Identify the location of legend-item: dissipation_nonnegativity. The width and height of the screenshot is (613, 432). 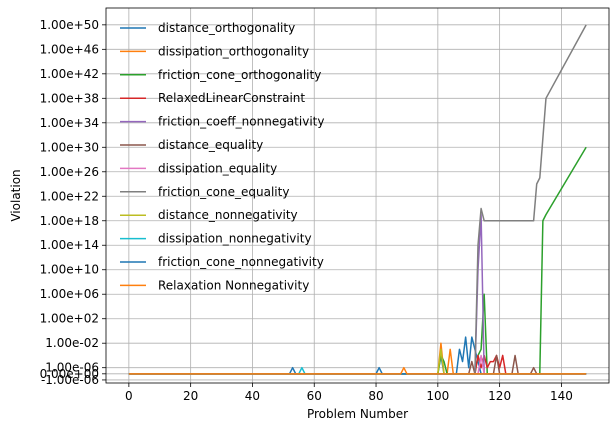
(216, 239).